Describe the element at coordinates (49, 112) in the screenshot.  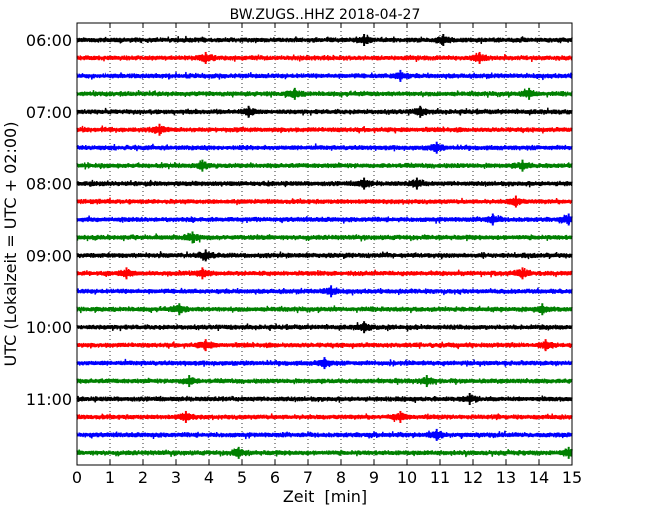
I see `y-tick-label: 07:00` at that location.